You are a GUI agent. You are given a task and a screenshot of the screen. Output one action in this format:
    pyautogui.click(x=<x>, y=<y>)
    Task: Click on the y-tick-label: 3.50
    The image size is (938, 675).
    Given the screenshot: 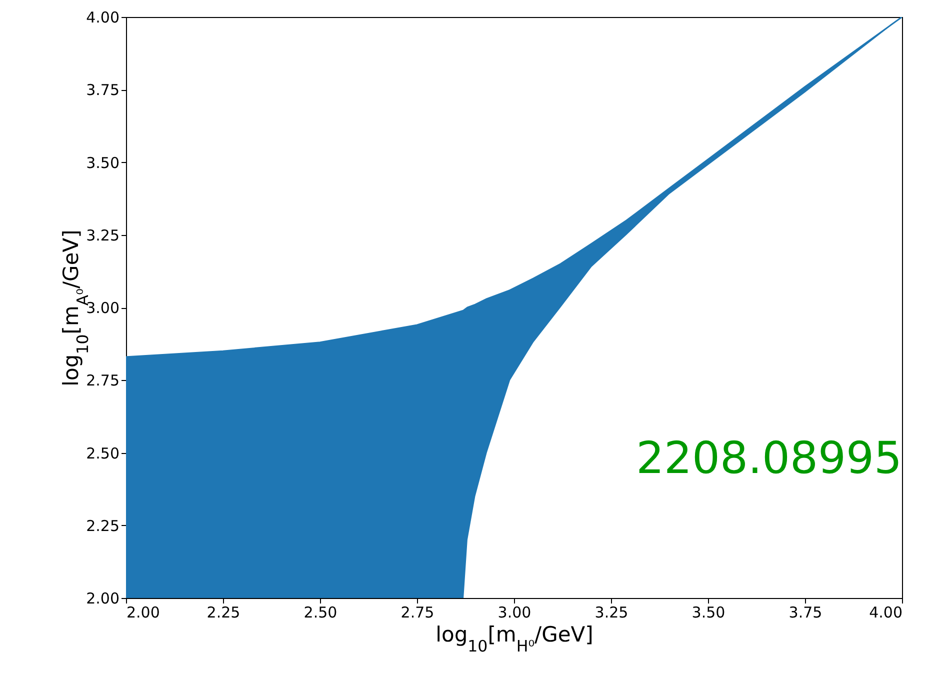 What is the action you would take?
    pyautogui.click(x=103, y=163)
    